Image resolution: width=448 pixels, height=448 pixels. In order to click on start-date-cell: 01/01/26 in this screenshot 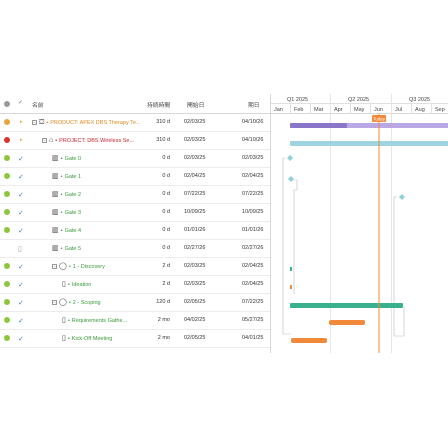, I will do `click(195, 230)`.